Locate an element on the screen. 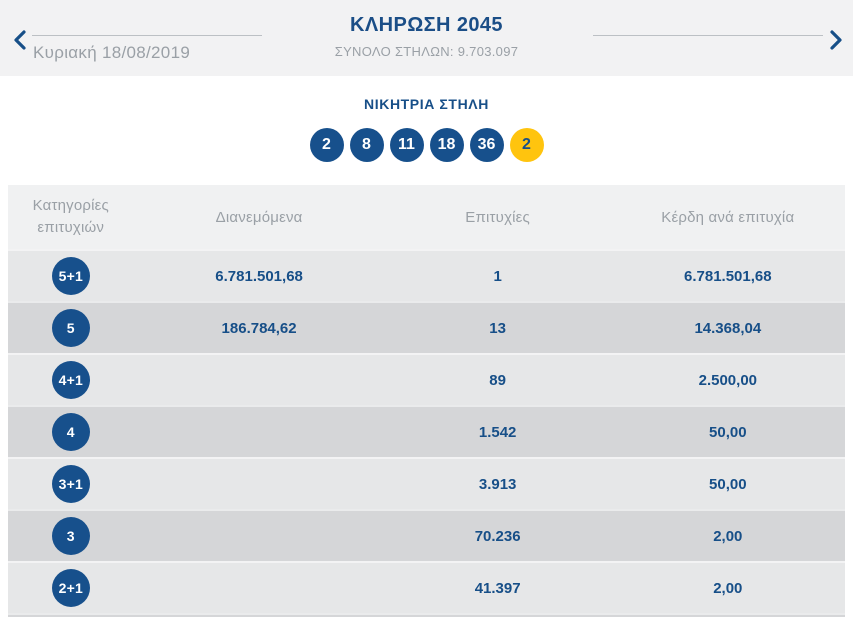 This screenshot has width=853, height=617. table-row: 4 1.542 50,00 is located at coordinates (426, 431).